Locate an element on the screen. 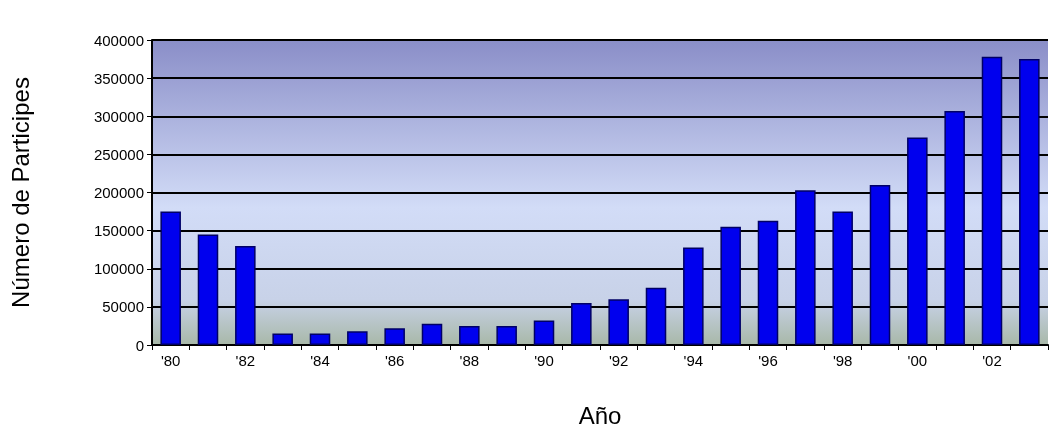 The image size is (1056, 443). x-tick-label: '90 is located at coordinates (544, 360).